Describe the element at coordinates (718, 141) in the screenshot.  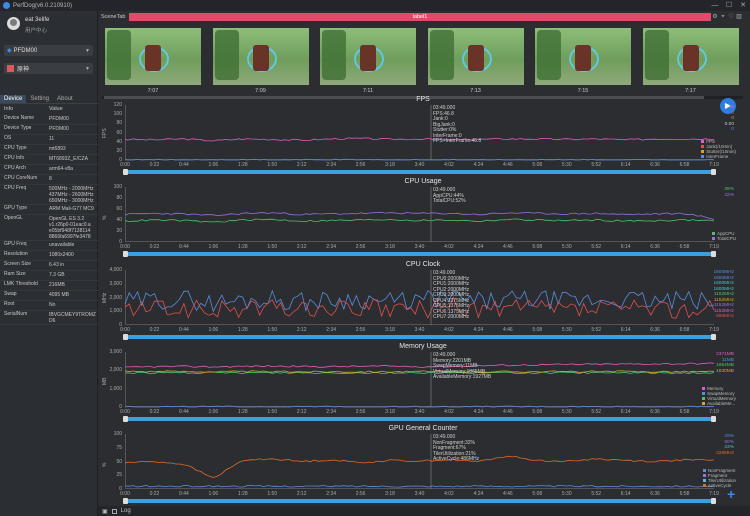
I see `legend-item: FPS` at that location.